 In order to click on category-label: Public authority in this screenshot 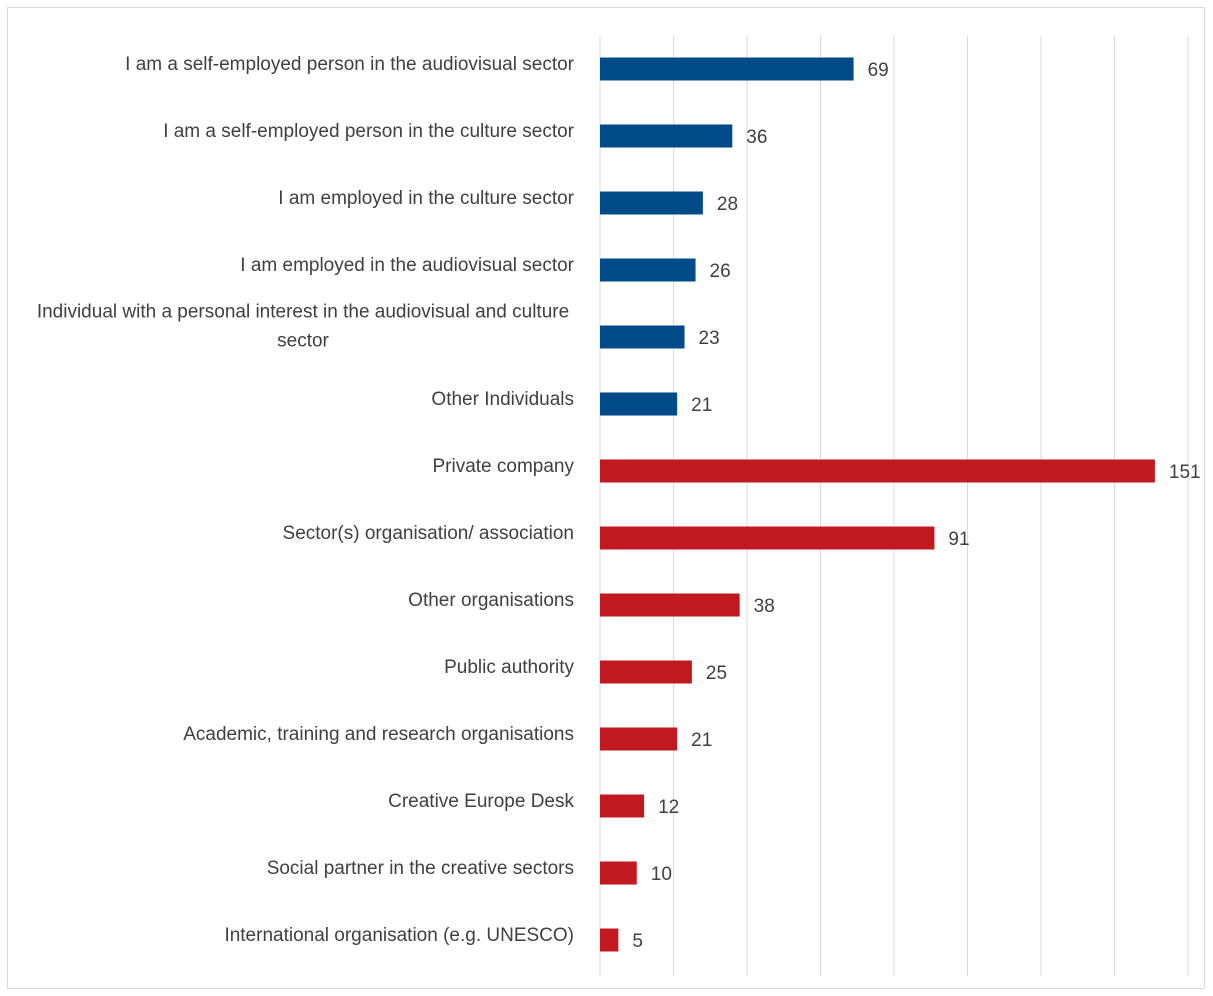, I will do `click(509, 667)`.